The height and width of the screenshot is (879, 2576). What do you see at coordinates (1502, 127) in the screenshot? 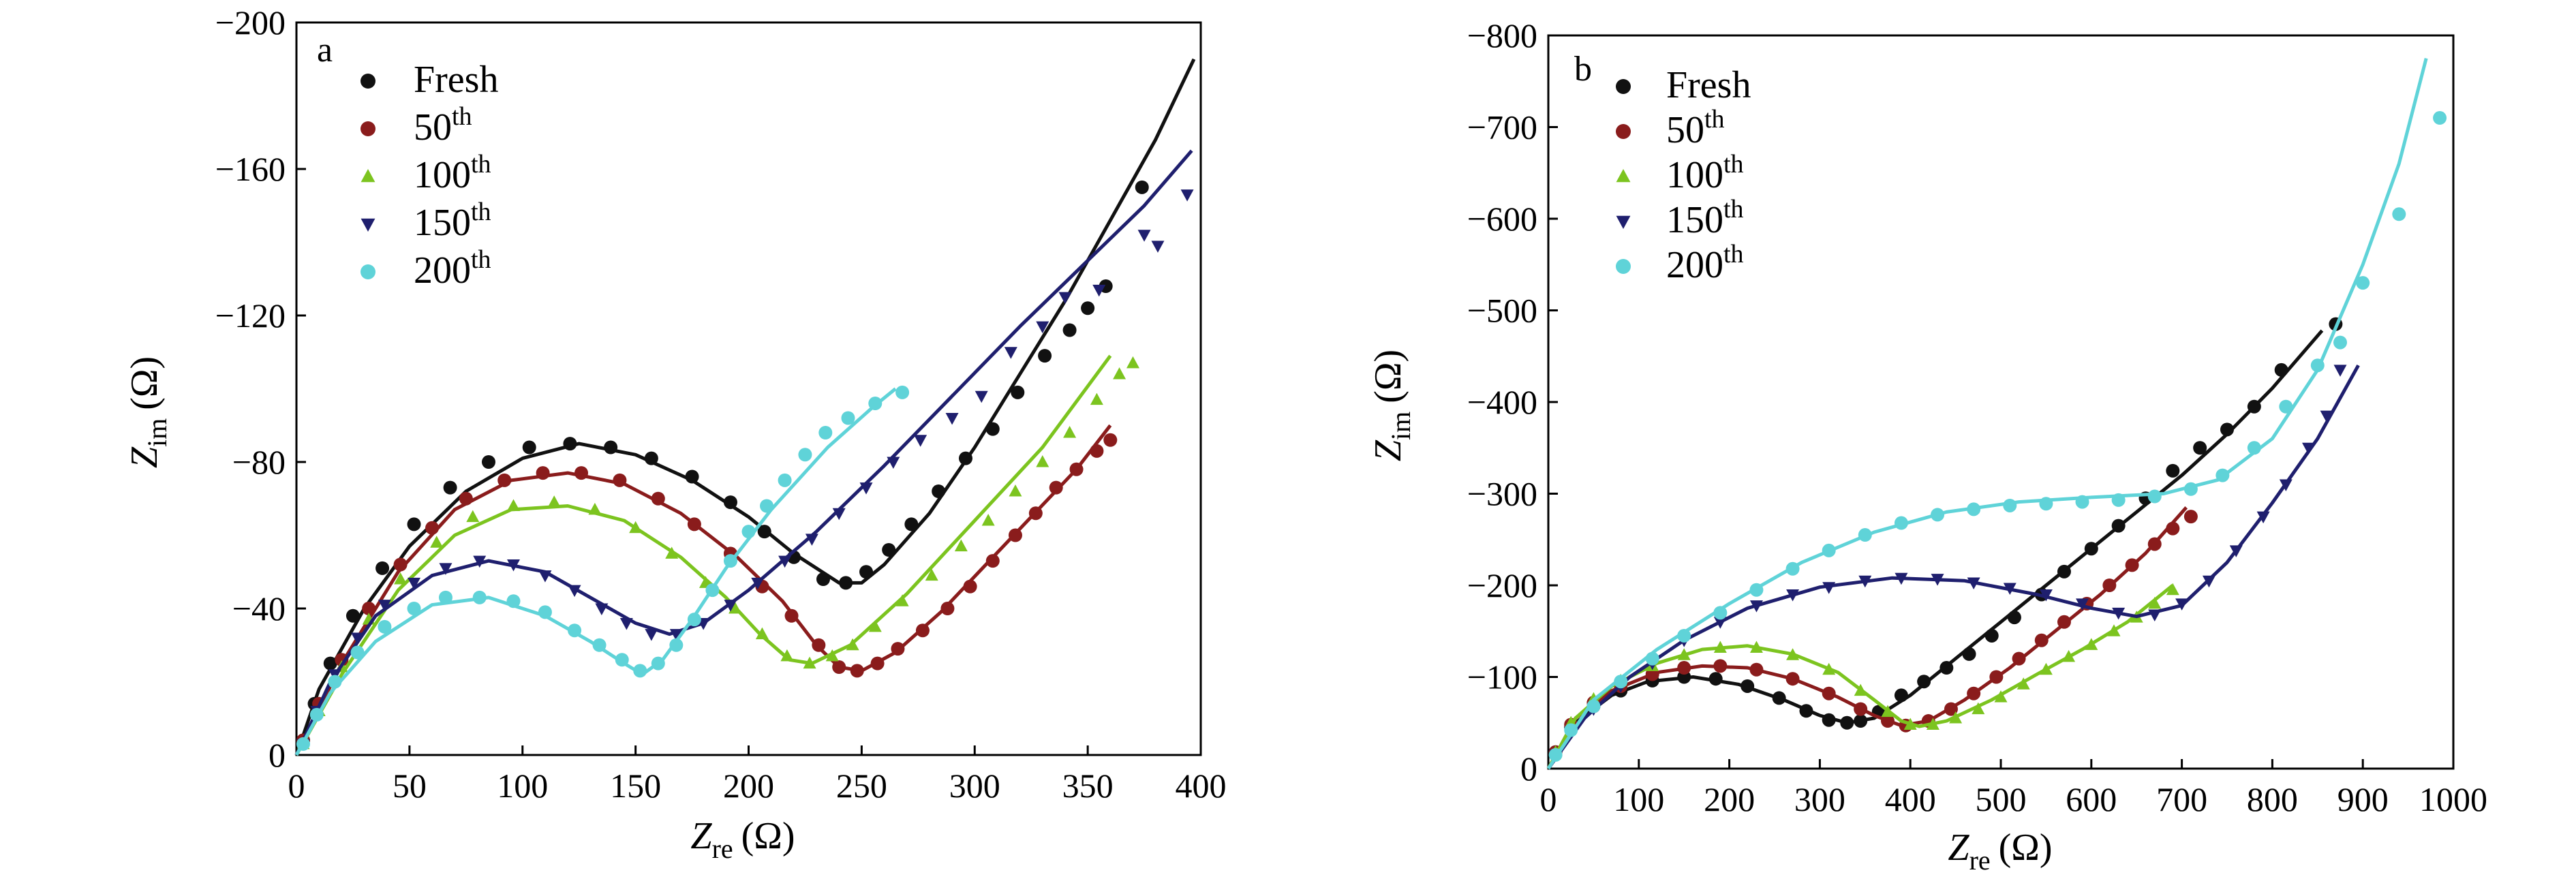
I see `y-tick-label: −700` at bounding box center [1502, 127].